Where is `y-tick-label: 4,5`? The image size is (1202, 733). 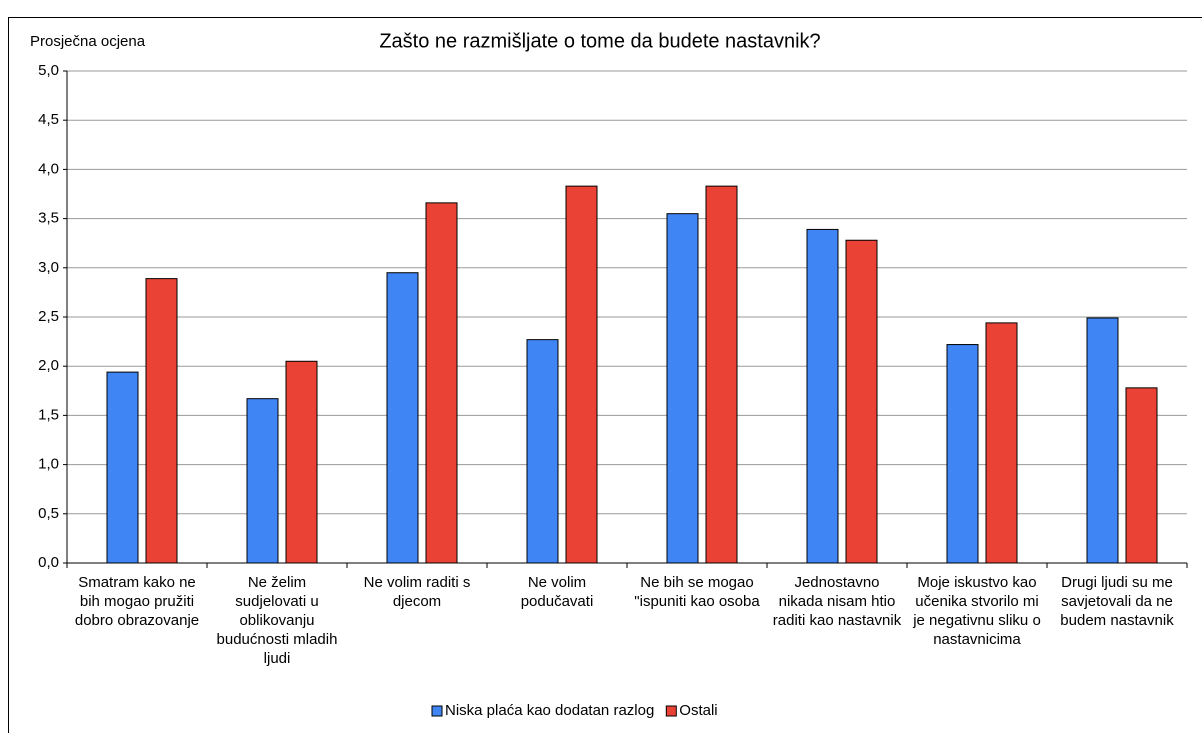
y-tick-label: 4,5 is located at coordinates (48, 119).